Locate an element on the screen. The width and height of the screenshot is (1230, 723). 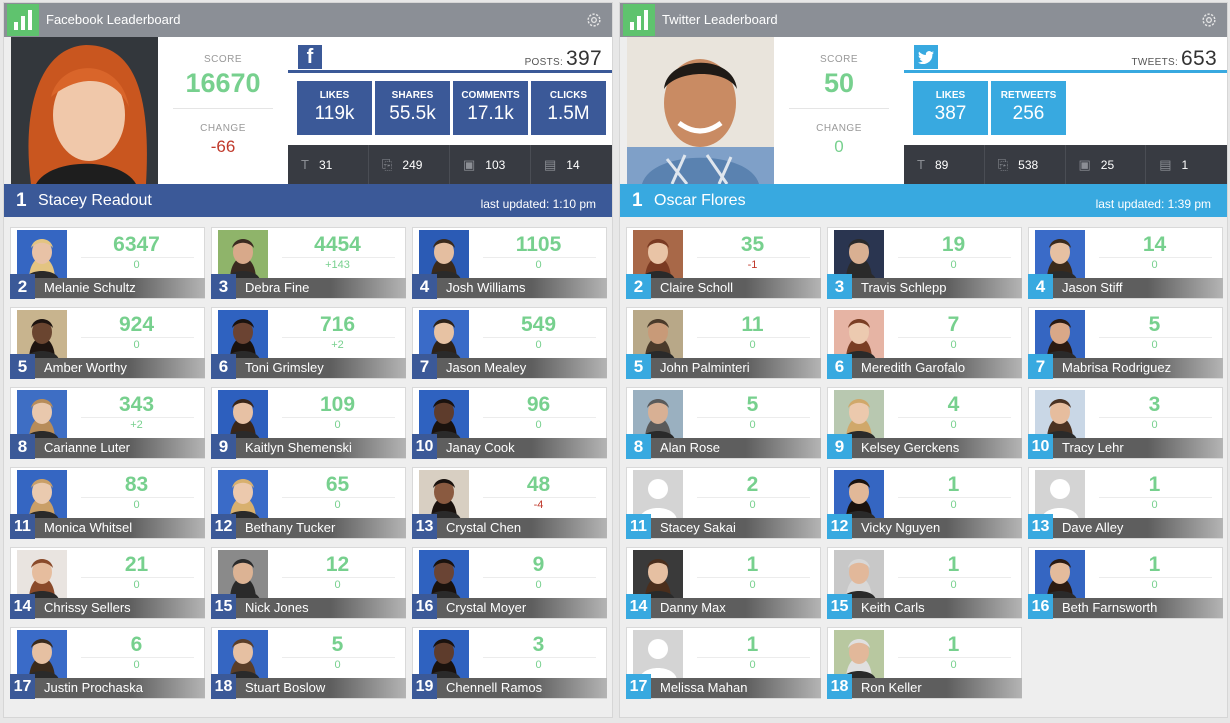
photo-posts: ▣ 103 is located at coordinates (490, 164).